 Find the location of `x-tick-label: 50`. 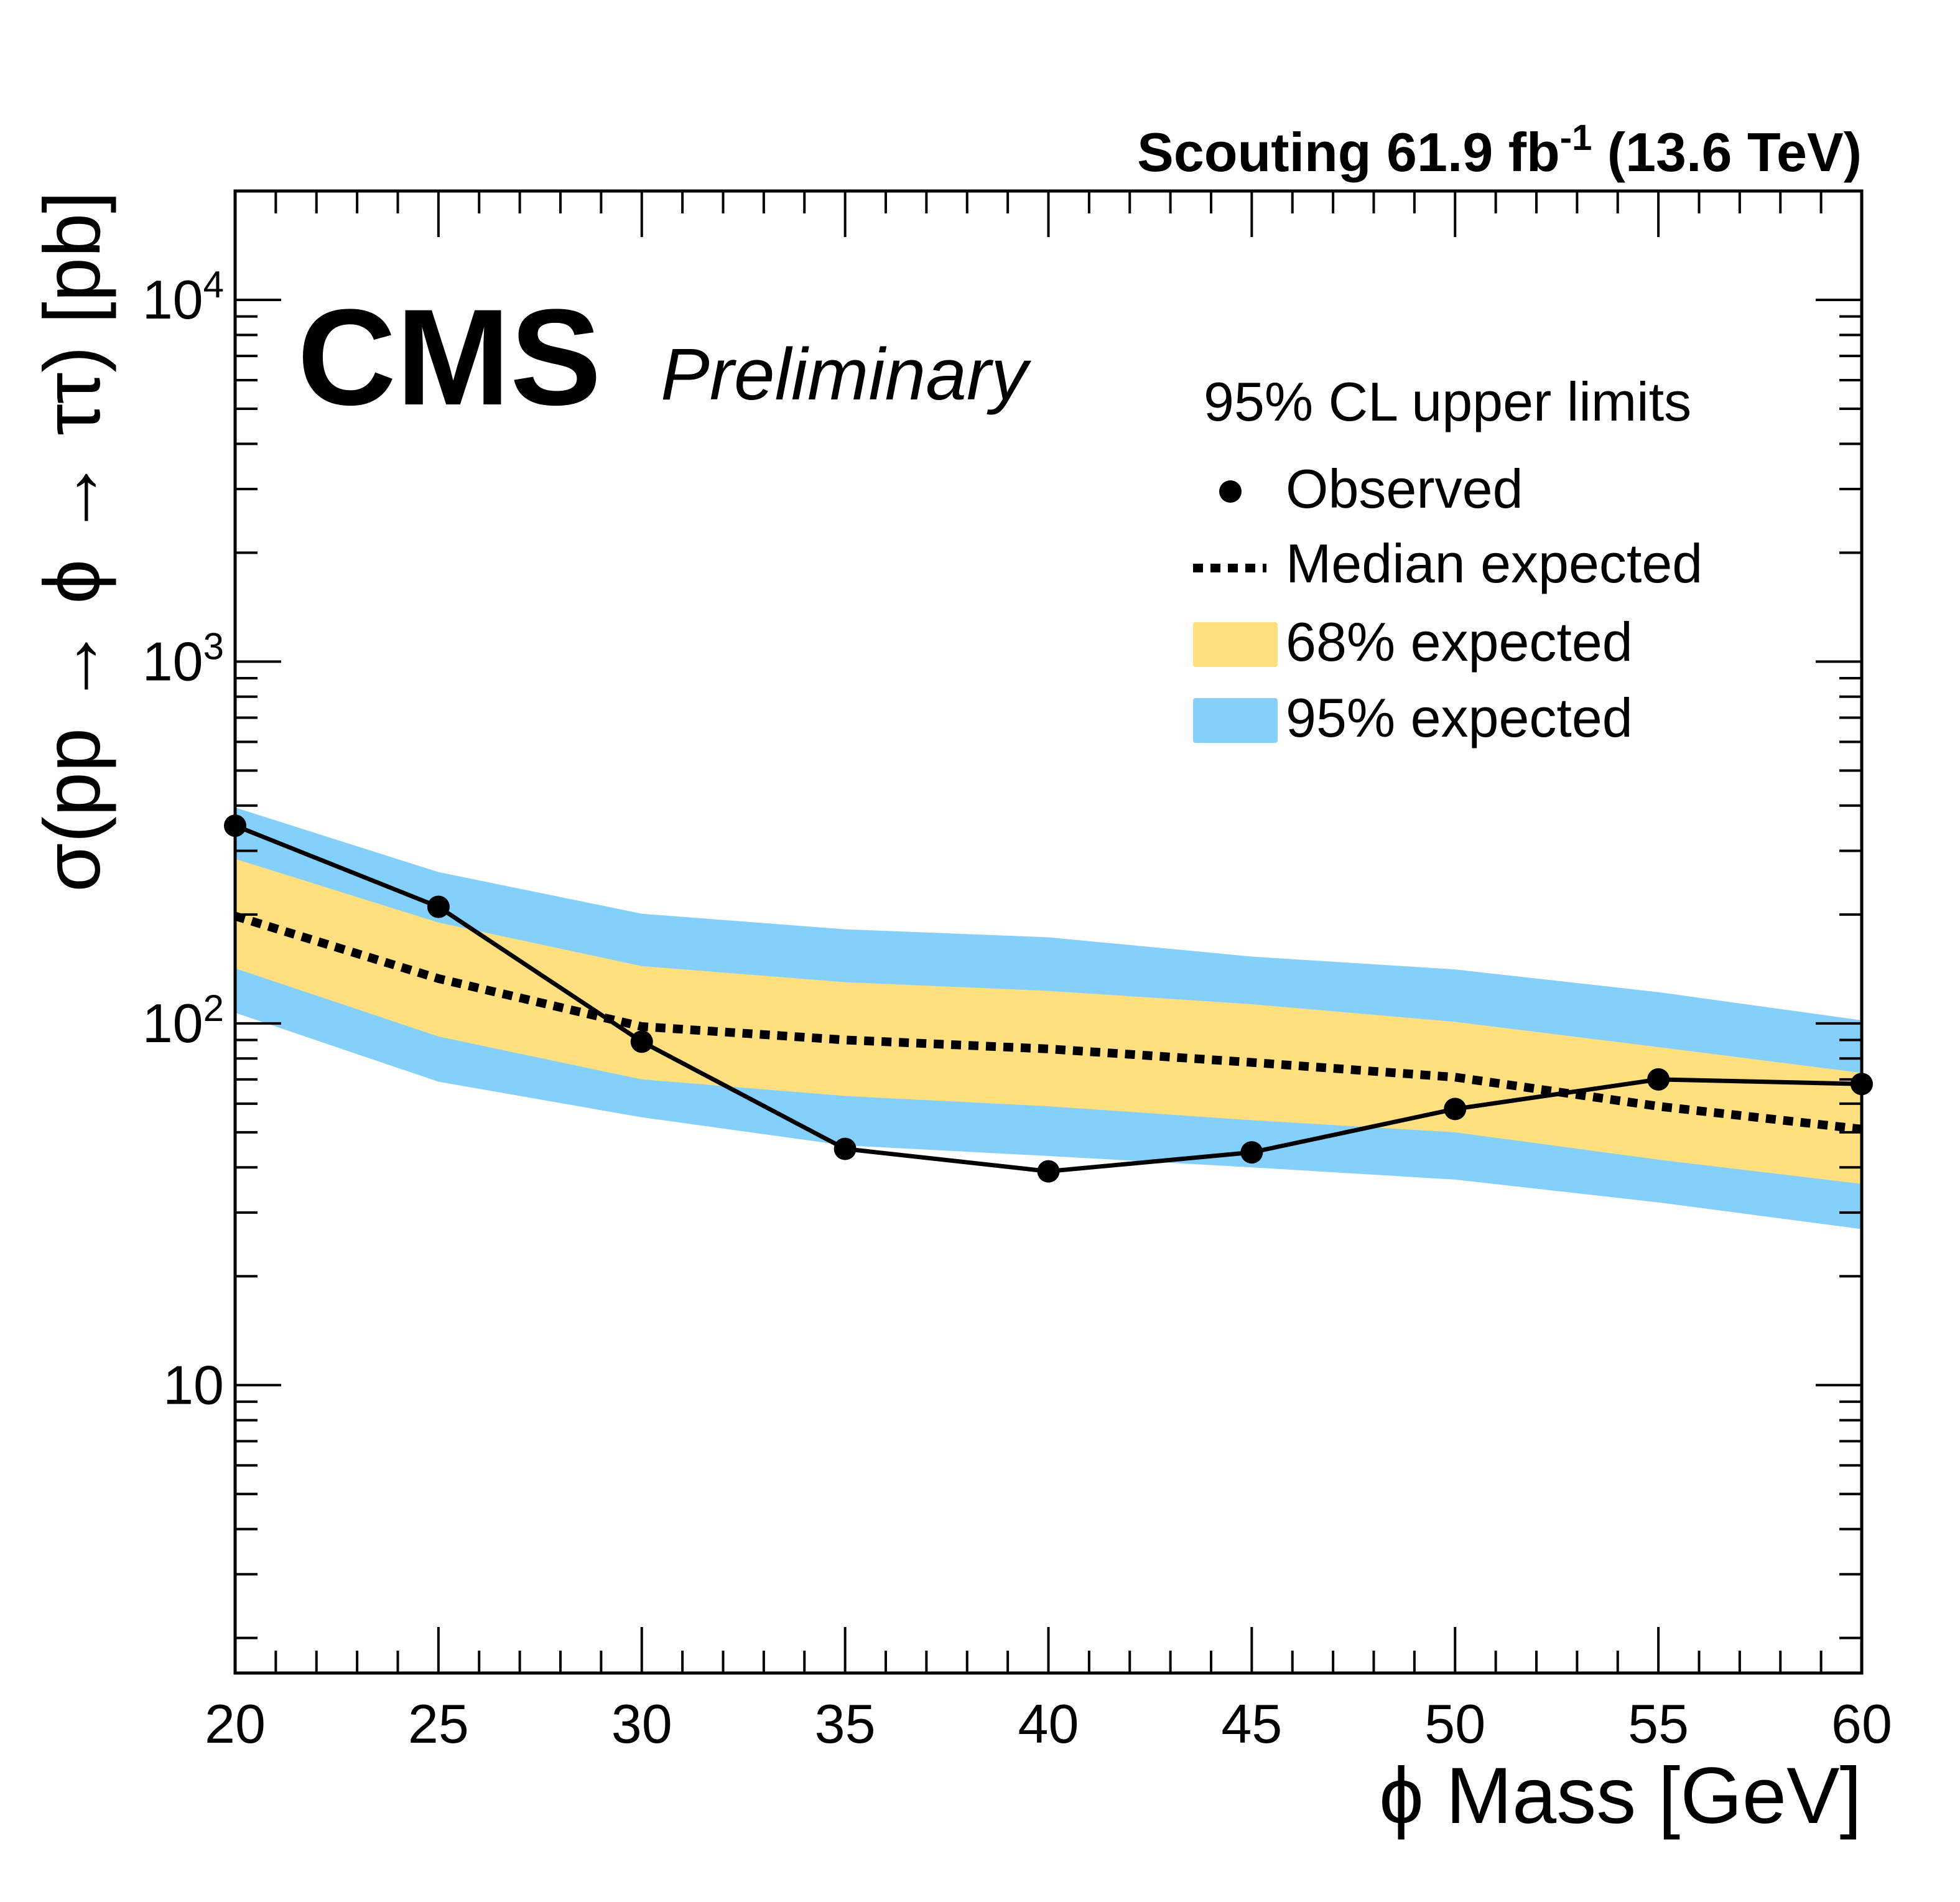

x-tick-label: 50 is located at coordinates (1454, 1724).